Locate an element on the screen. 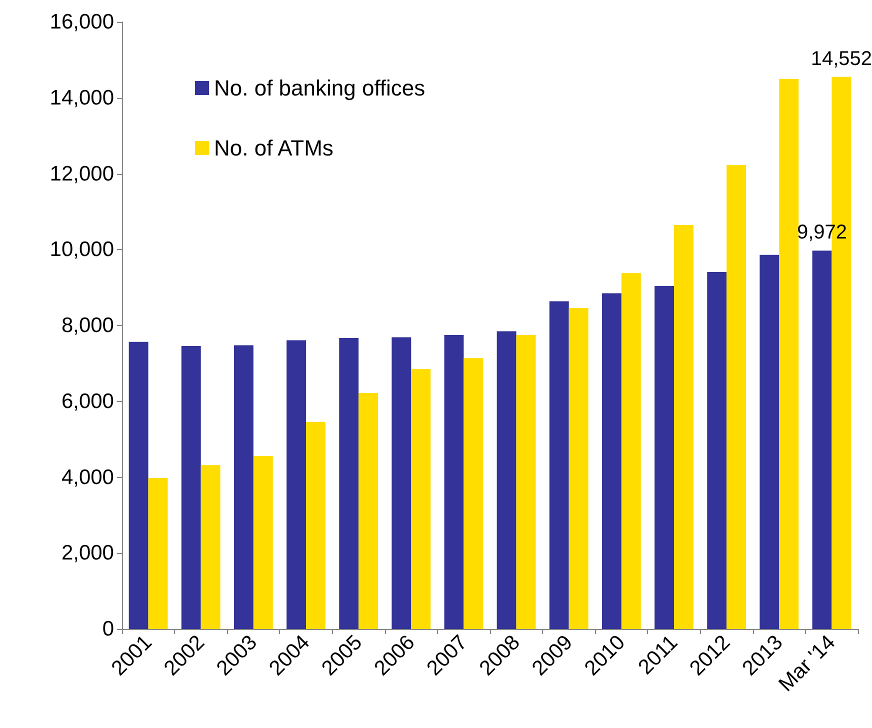 The height and width of the screenshot is (728, 872). legend-label: No. of ATMs is located at coordinates (274, 148).